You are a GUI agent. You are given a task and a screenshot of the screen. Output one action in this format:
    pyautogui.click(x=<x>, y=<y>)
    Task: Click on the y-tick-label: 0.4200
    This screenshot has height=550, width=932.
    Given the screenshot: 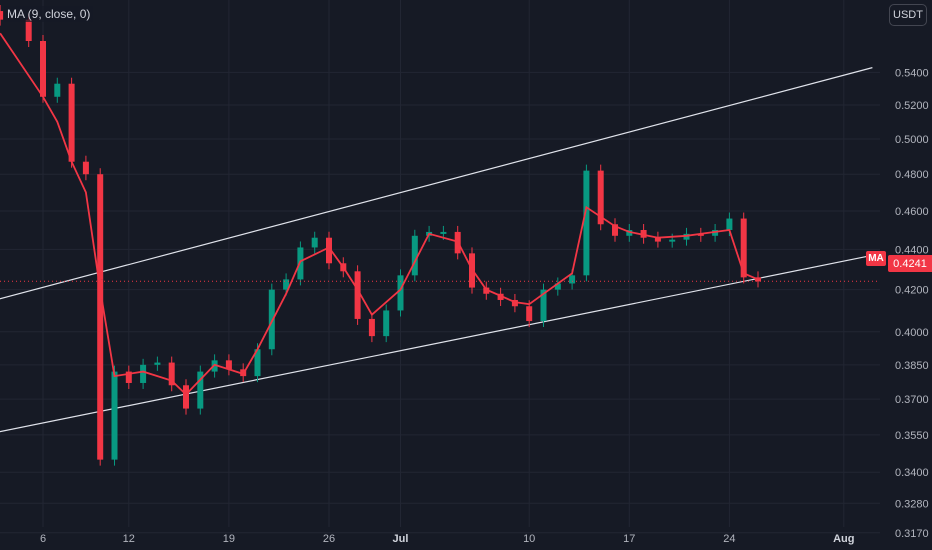 What is the action you would take?
    pyautogui.click(x=912, y=291)
    